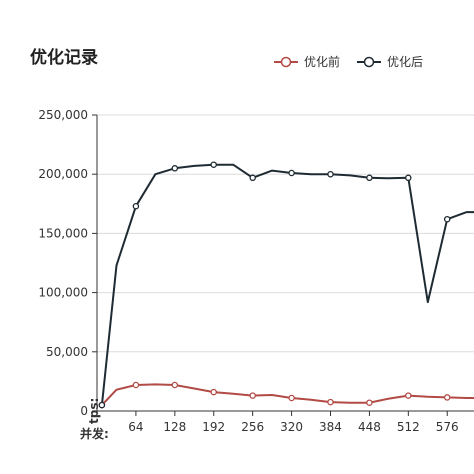  What do you see at coordinates (67, 352) in the screenshot?
I see `y-tick-label: 50,000` at bounding box center [67, 352].